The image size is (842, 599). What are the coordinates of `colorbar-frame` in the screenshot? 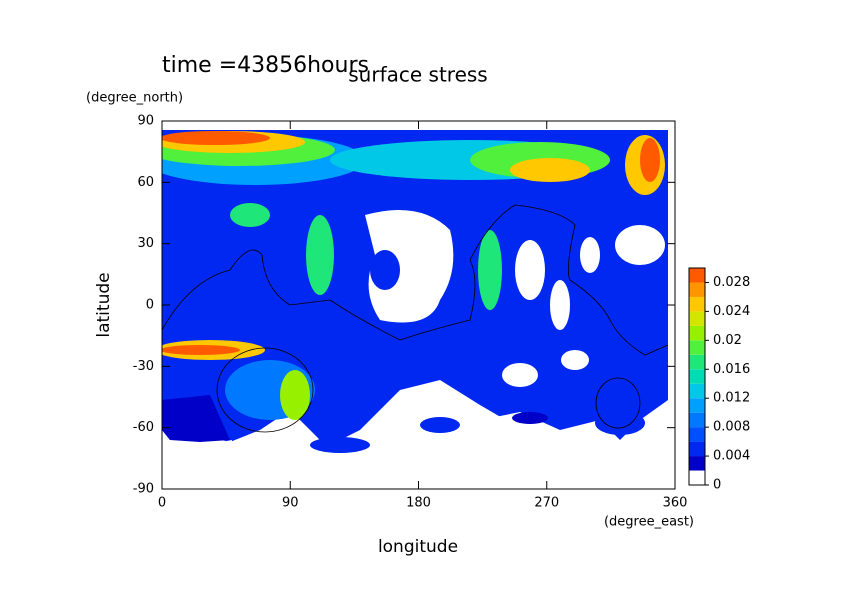 It's located at (697, 376).